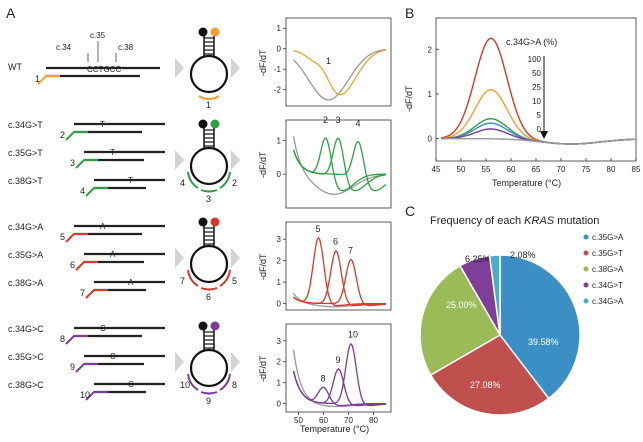 The width and height of the screenshot is (643, 442). Describe the element at coordinates (98, 35) in the screenshot. I see `wt-pos-35: c.35` at that location.